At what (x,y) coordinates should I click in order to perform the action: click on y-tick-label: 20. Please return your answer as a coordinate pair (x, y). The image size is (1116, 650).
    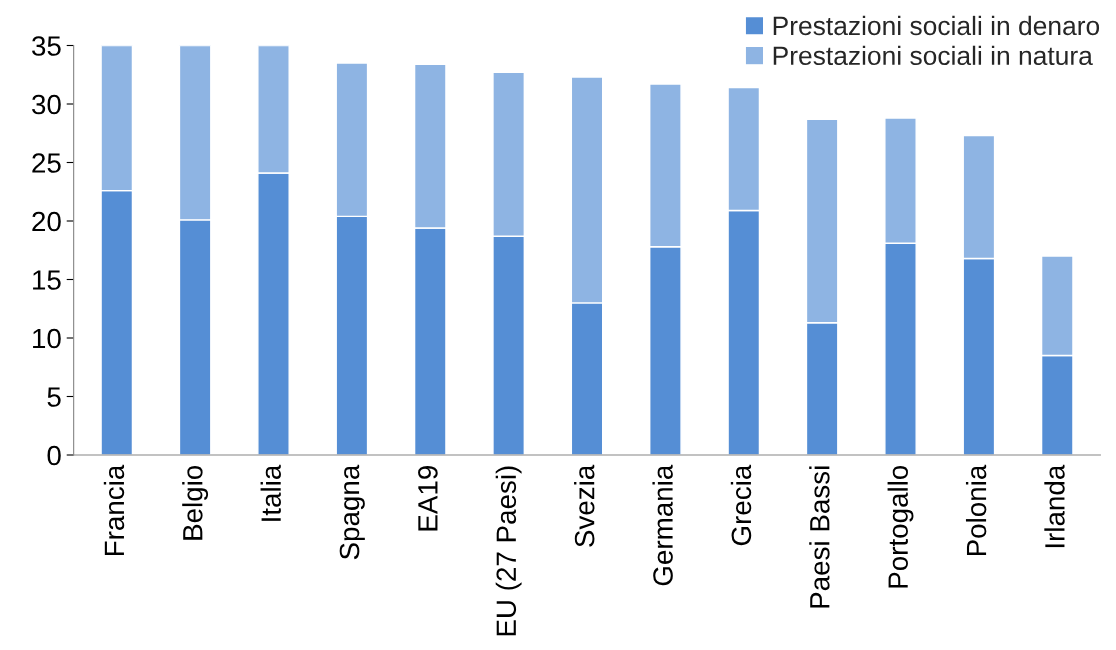
    Looking at the image, I should click on (46, 221).